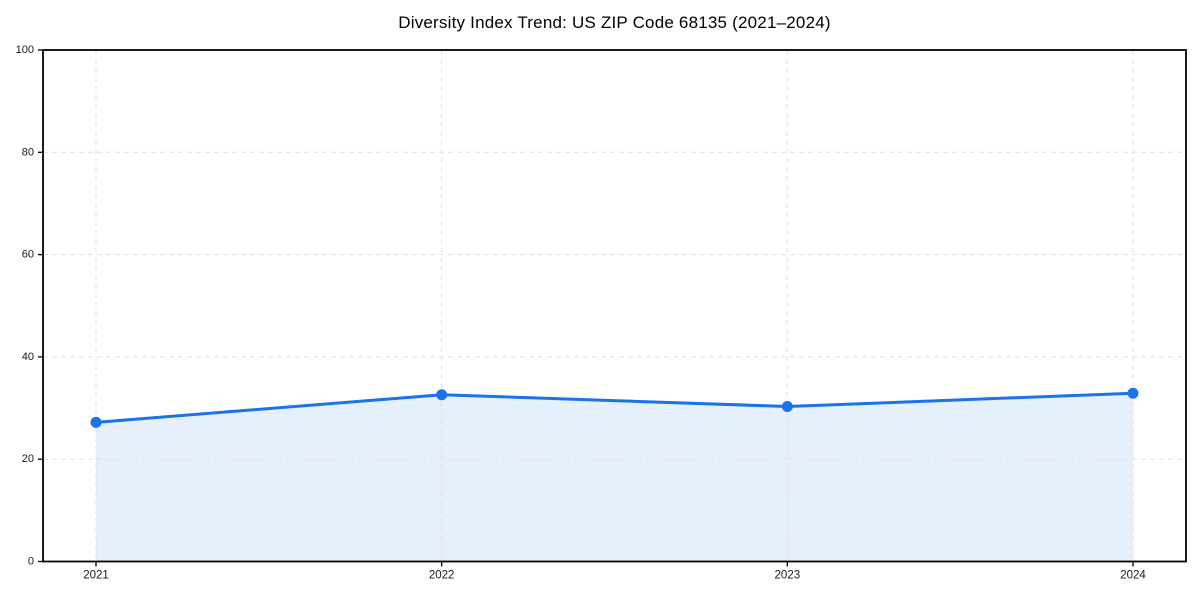 This screenshot has width=1200, height=600. I want to click on data-point-2022, so click(442, 395).